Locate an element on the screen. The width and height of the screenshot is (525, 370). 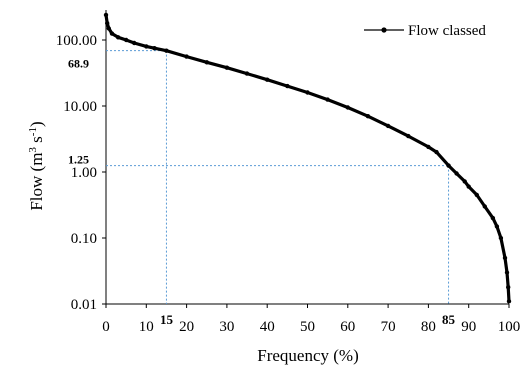
x-tick-label: 50 is located at coordinates (307, 327).